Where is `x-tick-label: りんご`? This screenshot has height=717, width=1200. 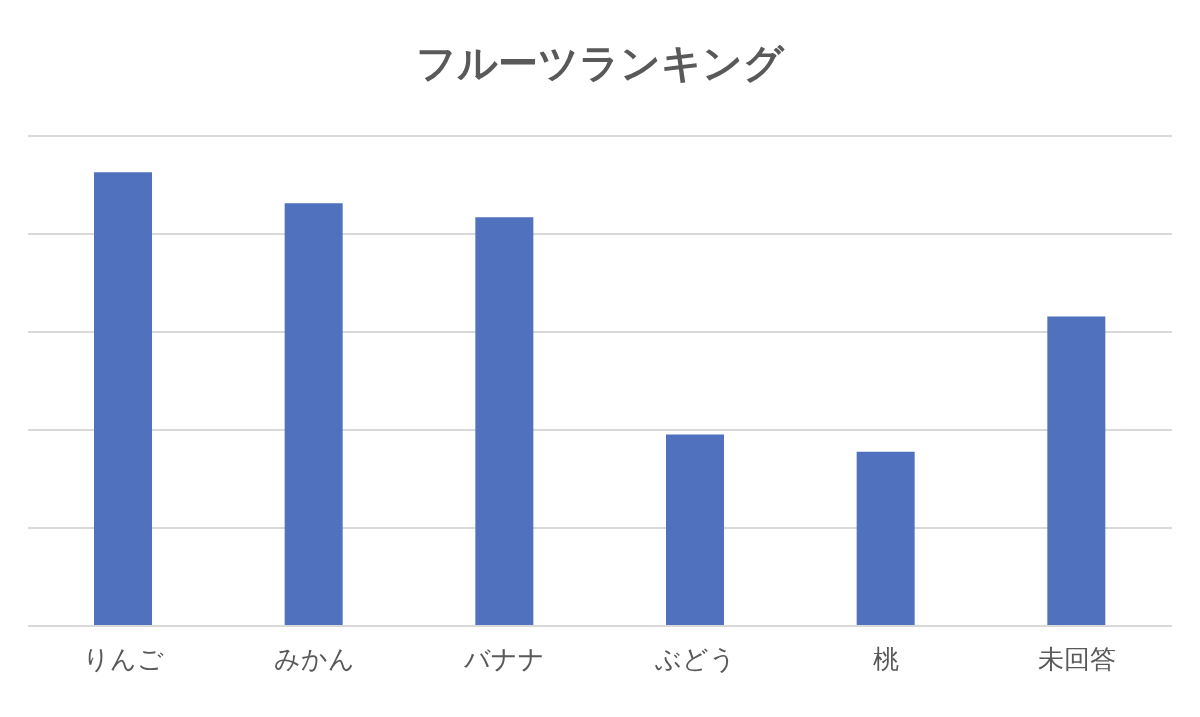
x-tick-label: りんご is located at coordinates (123, 659).